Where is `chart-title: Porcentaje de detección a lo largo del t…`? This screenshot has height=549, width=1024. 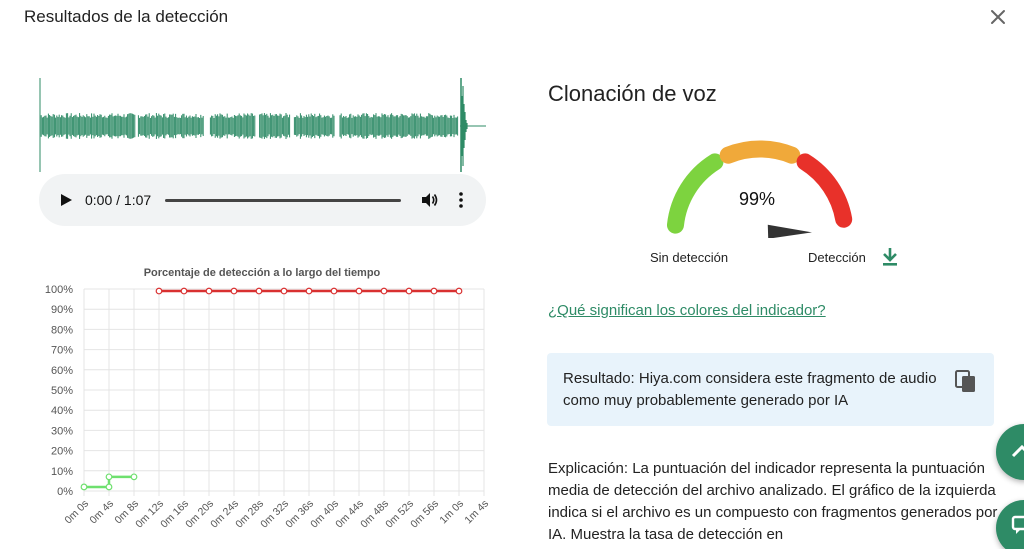
chart-title: Porcentaje de detección a lo largo del t… is located at coordinates (262, 273).